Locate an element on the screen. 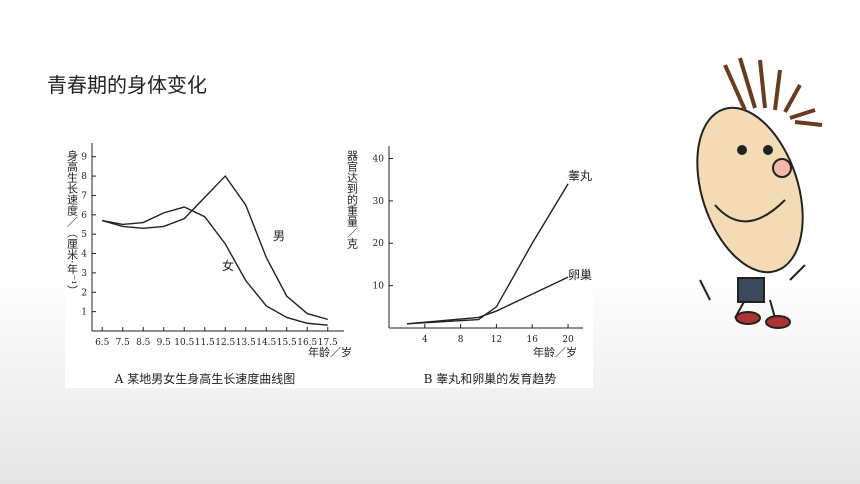  x-tick-label: 16.5 is located at coordinates (307, 343).